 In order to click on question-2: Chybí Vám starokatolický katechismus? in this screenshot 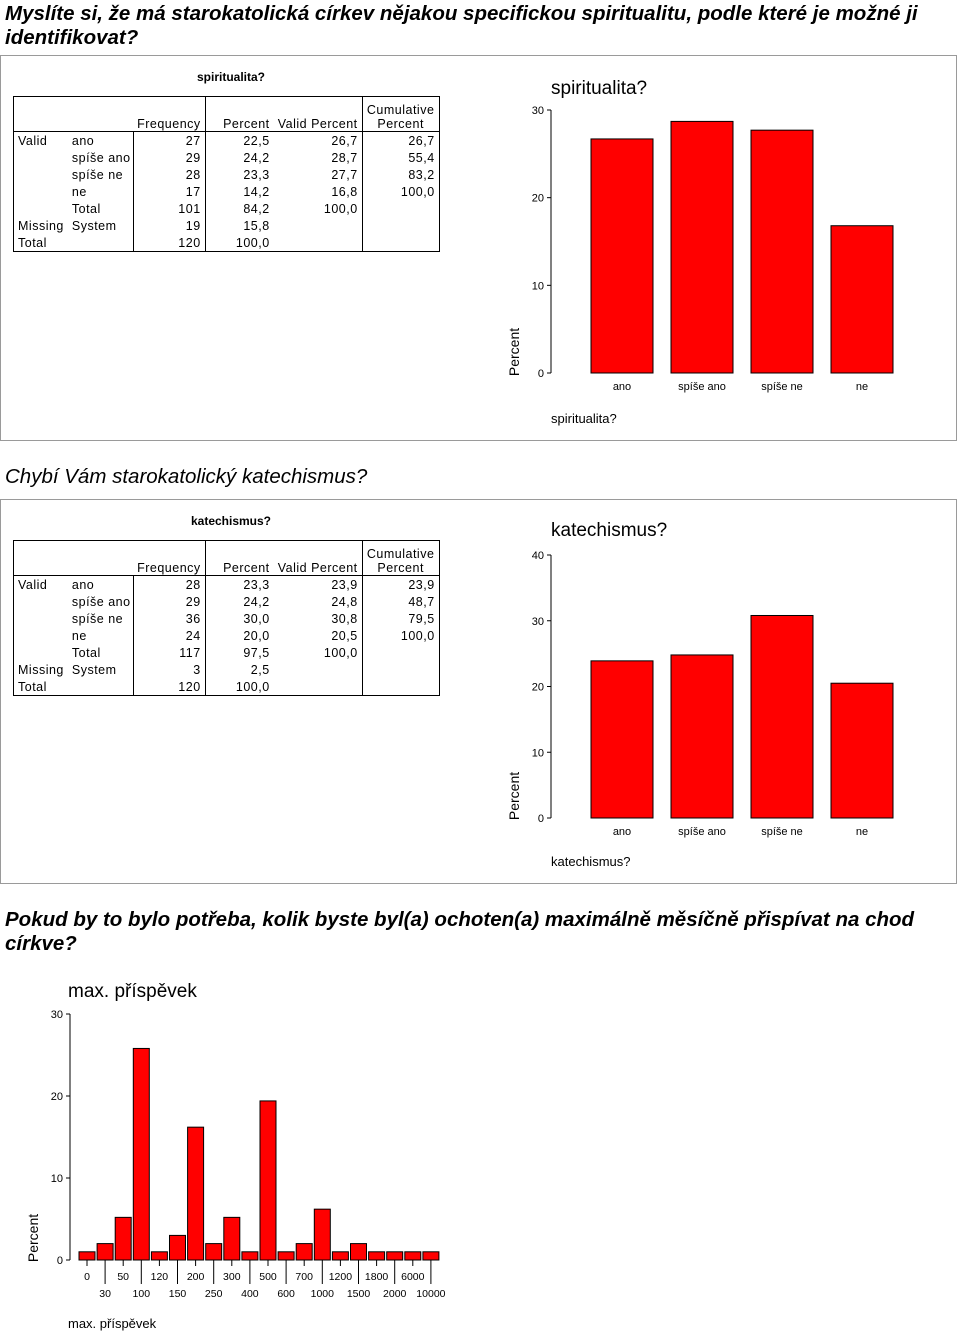, I will do `click(186, 476)`.